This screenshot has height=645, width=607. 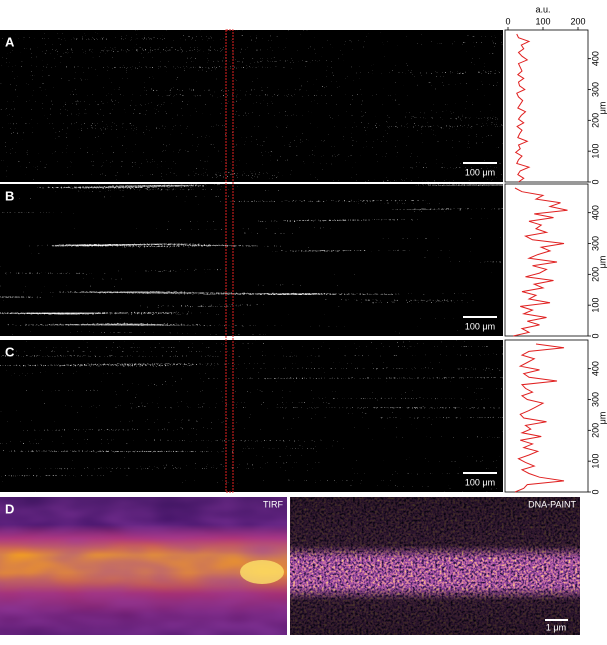 What do you see at coordinates (10, 41) in the screenshot?
I see `panel-label: A` at bounding box center [10, 41].